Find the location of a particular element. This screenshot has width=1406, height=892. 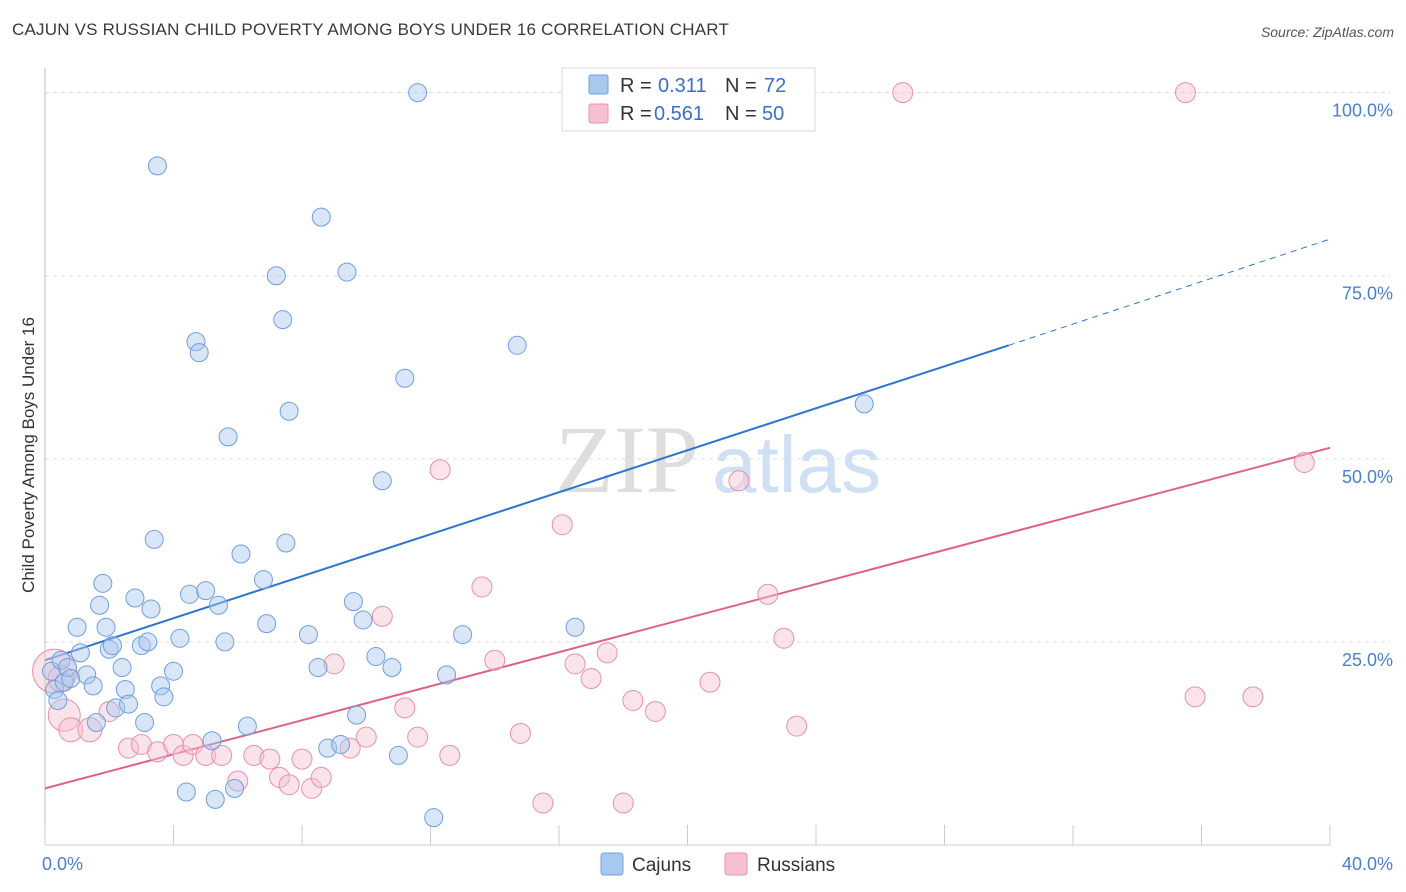

series-legend-swatch-russians is located at coordinates (736, 864).